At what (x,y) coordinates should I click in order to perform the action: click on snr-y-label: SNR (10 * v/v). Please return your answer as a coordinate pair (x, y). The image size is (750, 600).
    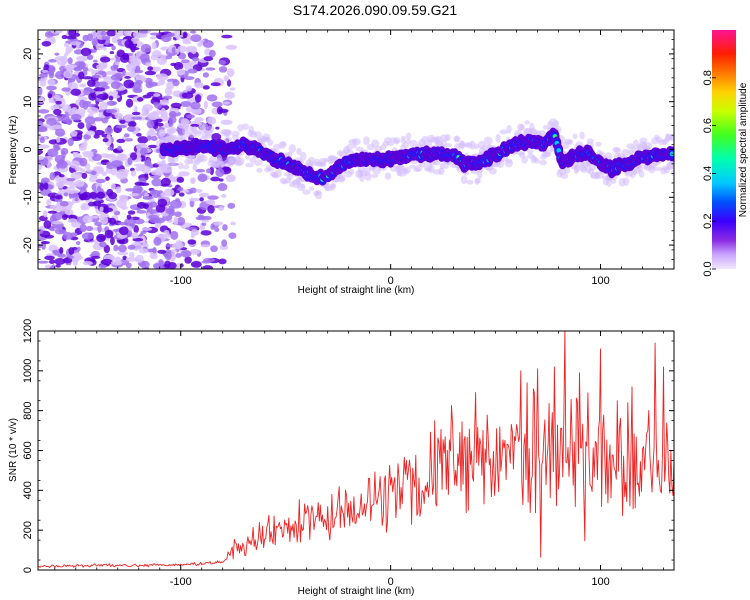
    Looking at the image, I should click on (13, 450).